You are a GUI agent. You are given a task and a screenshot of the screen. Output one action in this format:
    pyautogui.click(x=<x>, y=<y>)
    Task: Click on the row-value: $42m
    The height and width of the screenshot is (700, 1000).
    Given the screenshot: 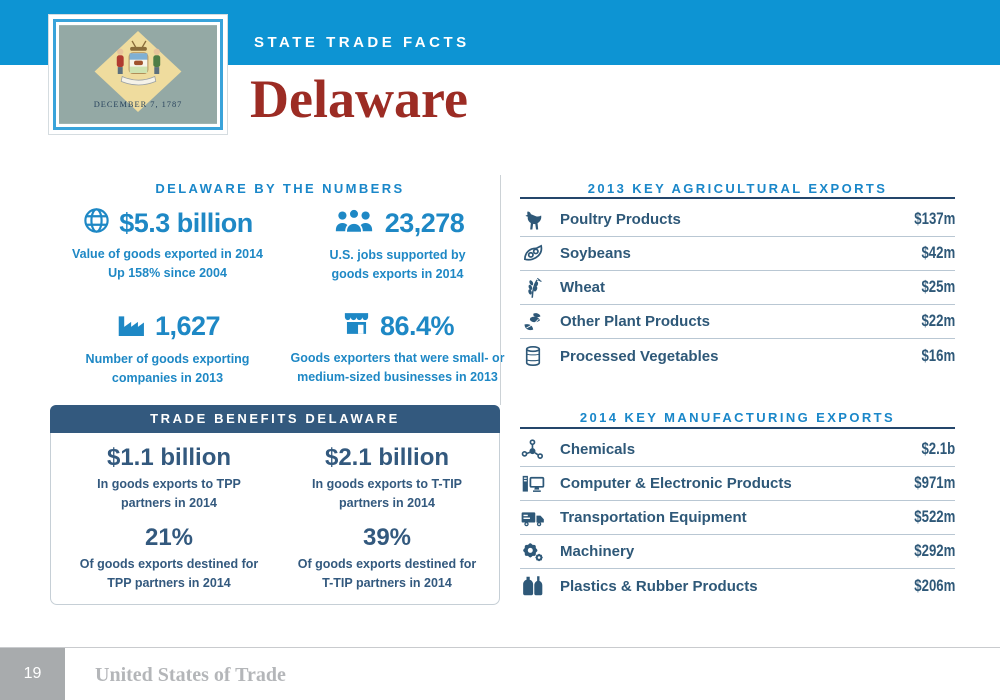 What is the action you would take?
    pyautogui.click(x=938, y=253)
    